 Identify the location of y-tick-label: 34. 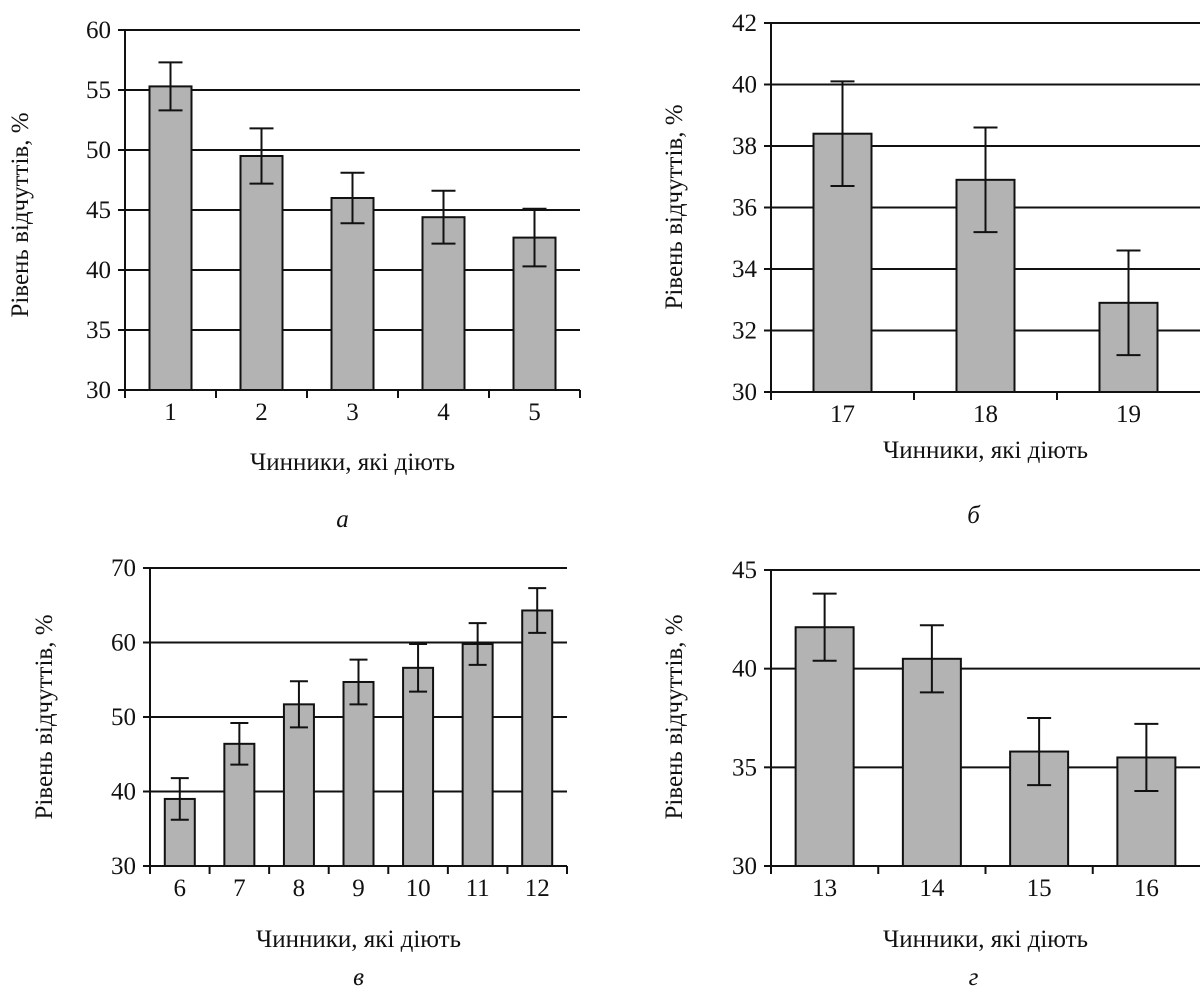
(745, 269).